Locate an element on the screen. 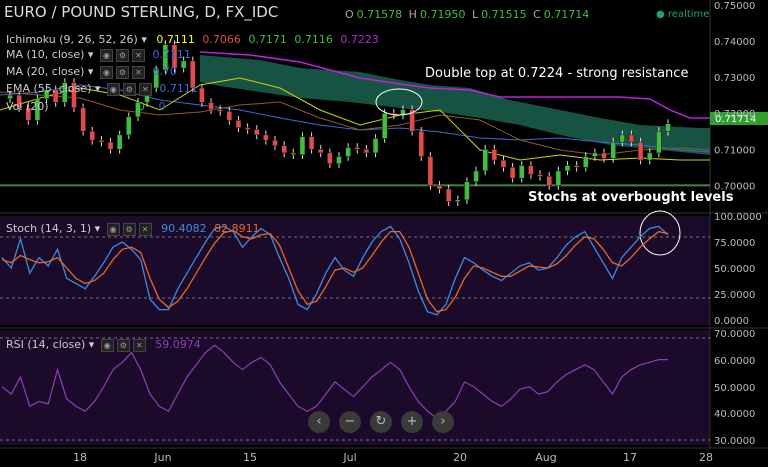 Image resolution: width=768 pixels, height=467 pixels. zoom-out-left-button: ‹ is located at coordinates (319, 422).